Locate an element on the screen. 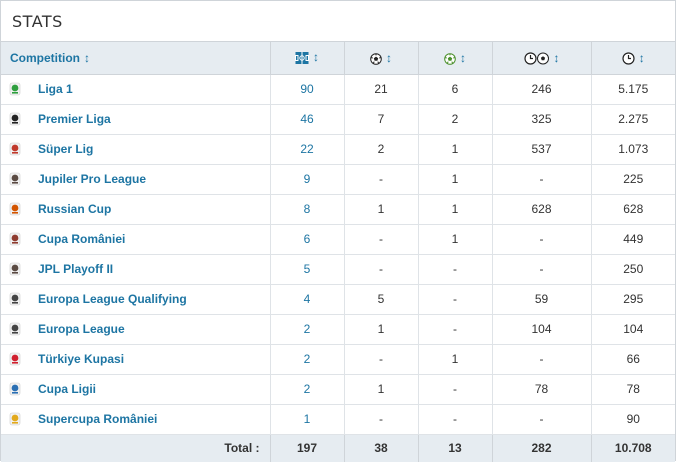 Image resolution: width=676 pixels, height=462 pixels. competition-link: Supercupa României is located at coordinates (154, 419).